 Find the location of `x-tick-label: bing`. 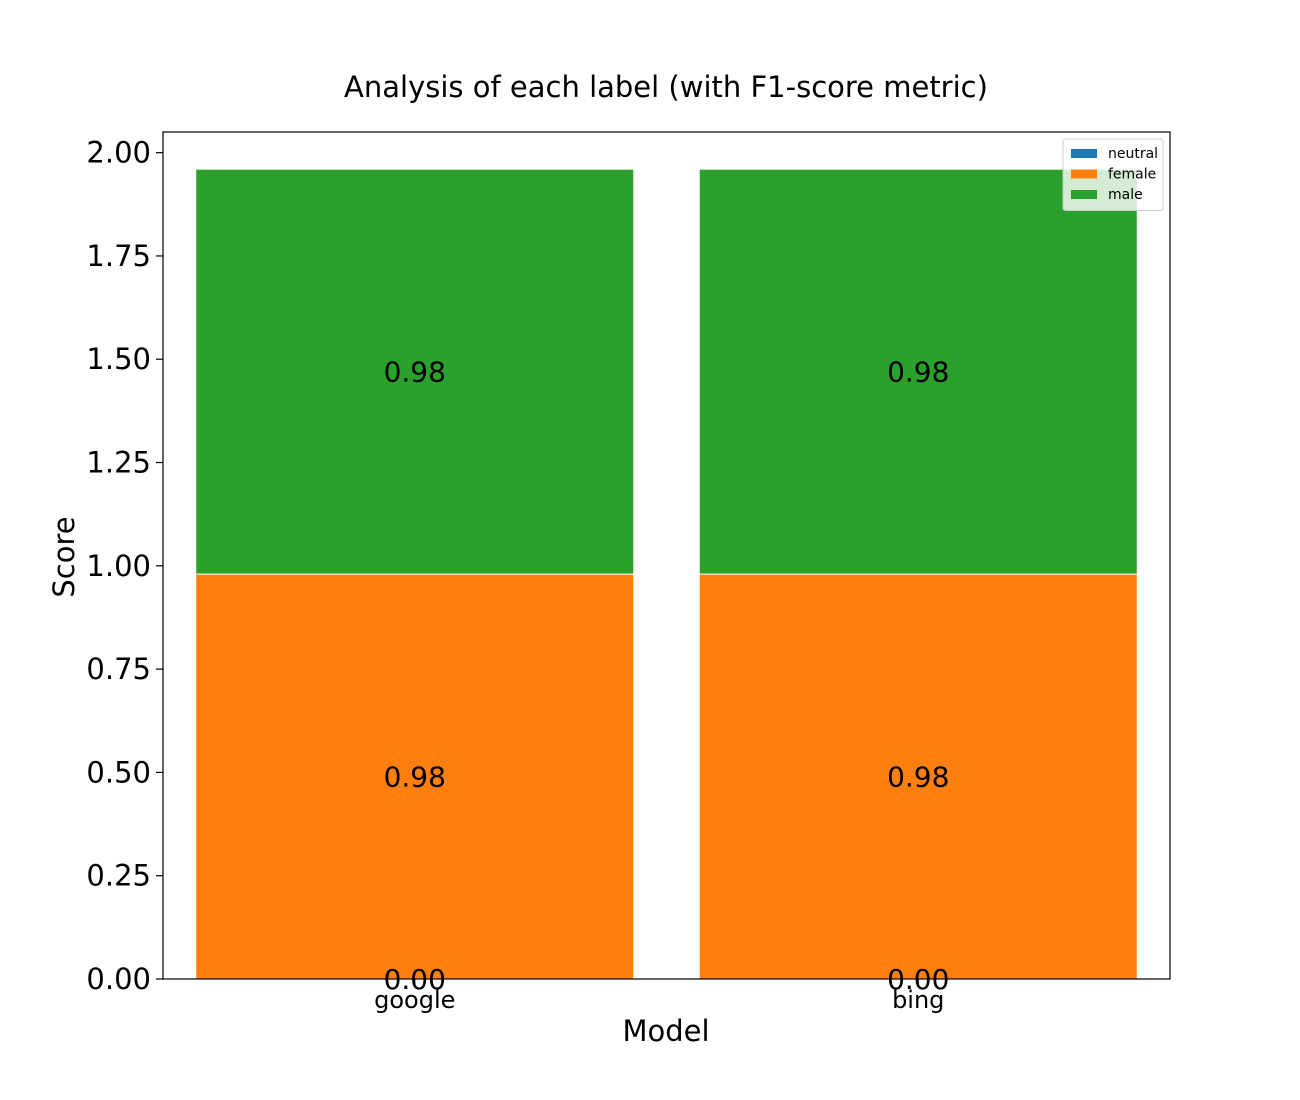

x-tick-label: bing is located at coordinates (918, 1000).